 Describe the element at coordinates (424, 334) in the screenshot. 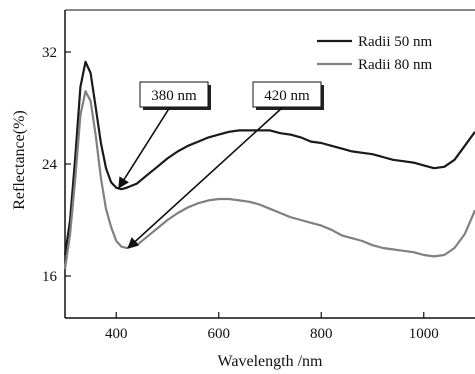

I see `x-tick-label: 1000` at that location.